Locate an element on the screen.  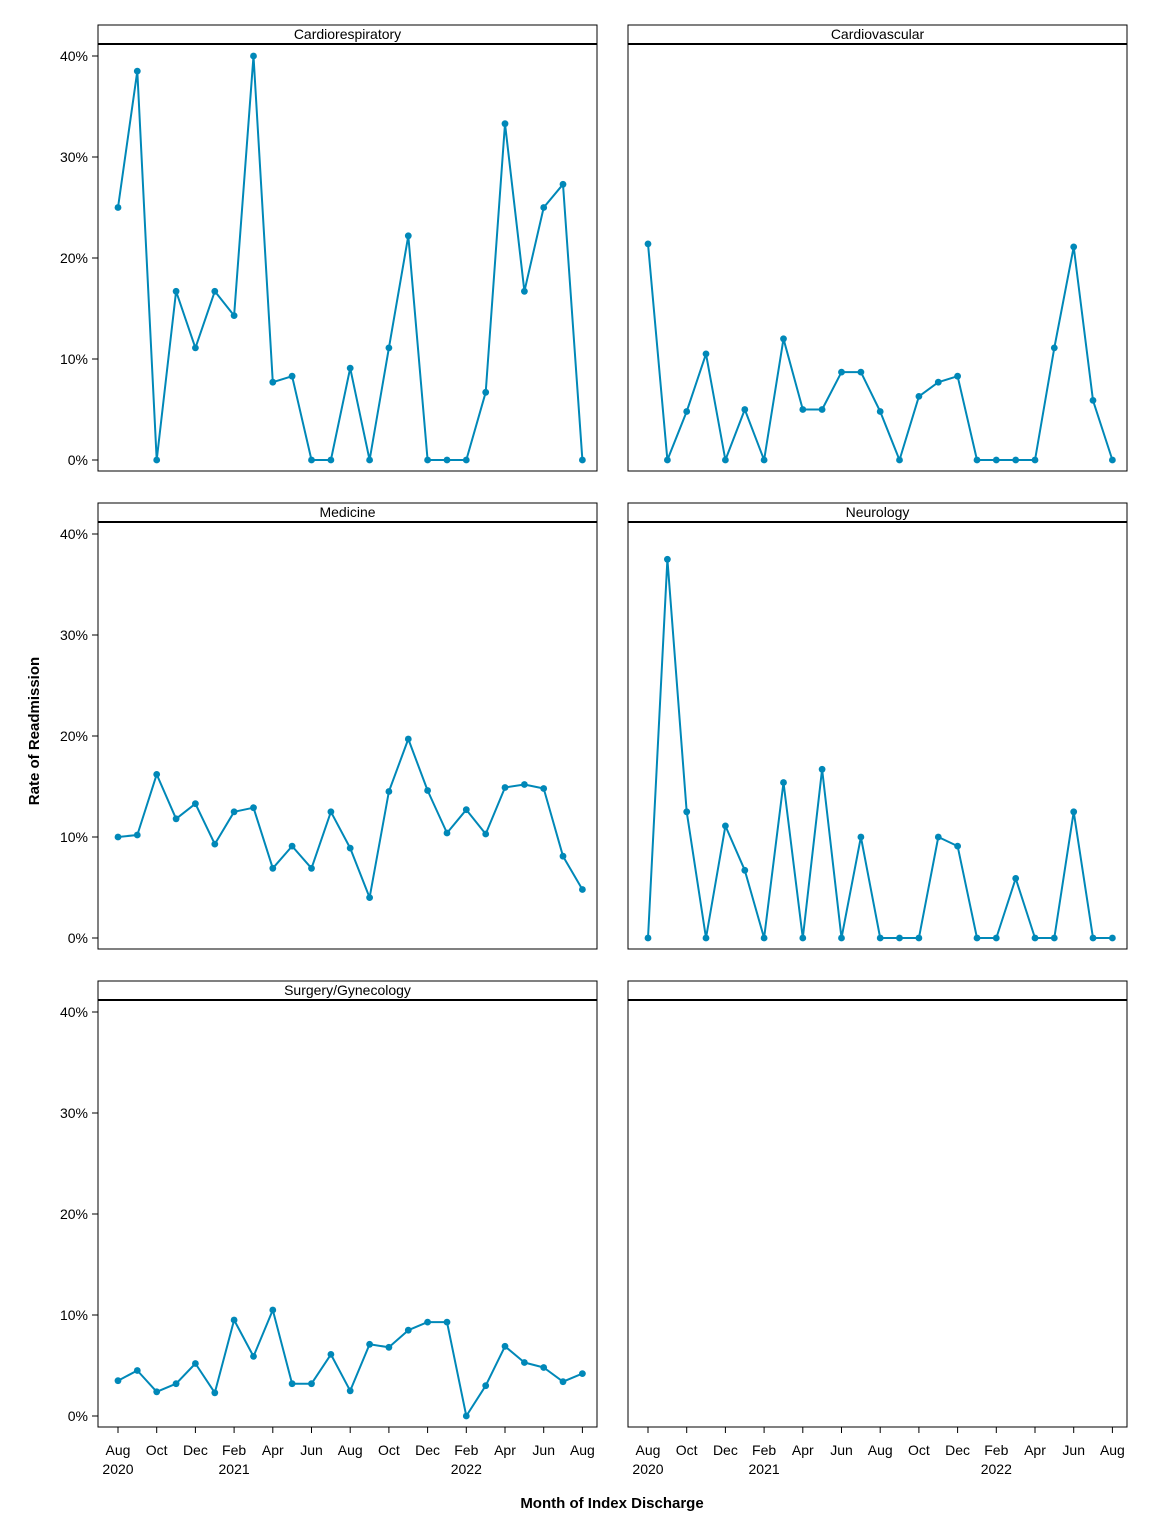
panel-cardiovascular: Cardiovascular is located at coordinates (877, 248).